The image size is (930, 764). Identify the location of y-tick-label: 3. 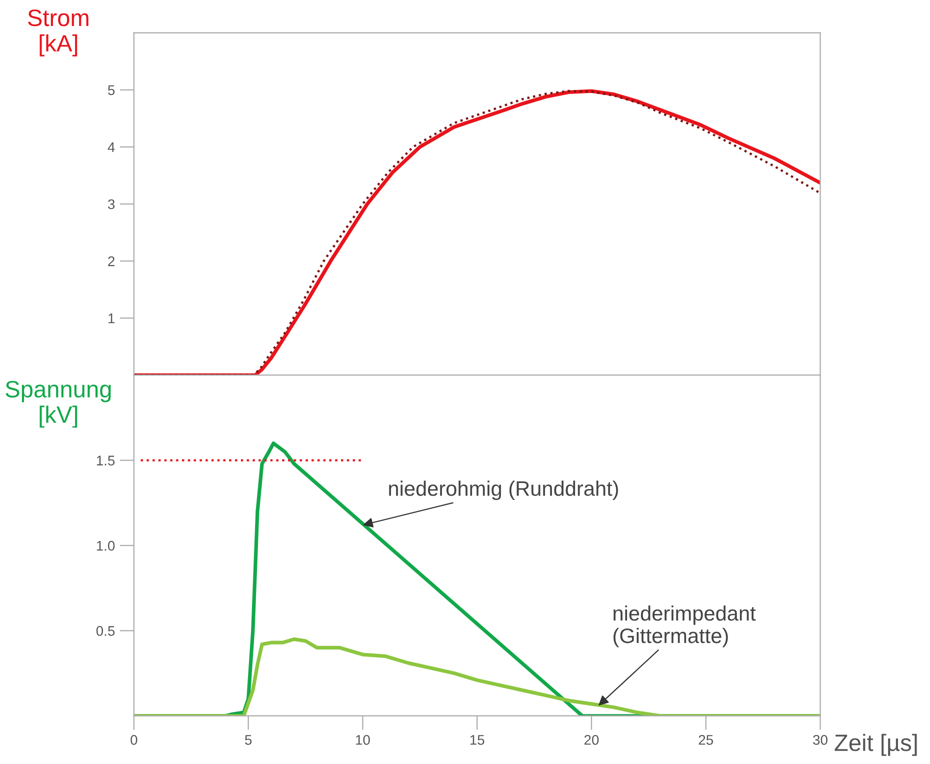
(111, 204).